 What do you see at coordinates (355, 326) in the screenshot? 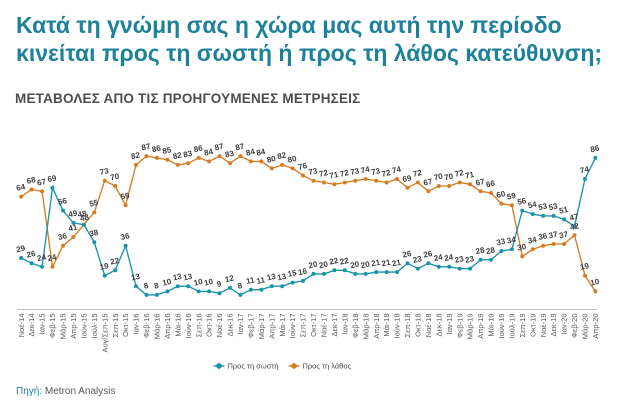
I see `svg-text: Φεβ-18` at bounding box center [355, 326].